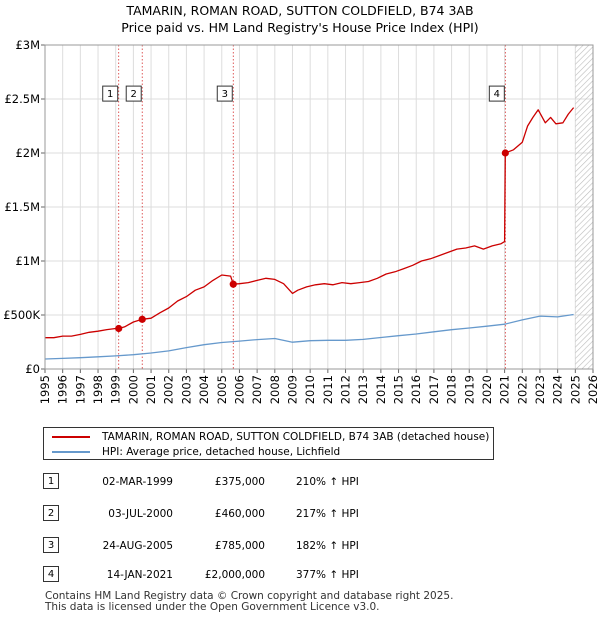  Describe the element at coordinates (416, 389) in the screenshot. I see `x-tick-label: 2016` at that location.